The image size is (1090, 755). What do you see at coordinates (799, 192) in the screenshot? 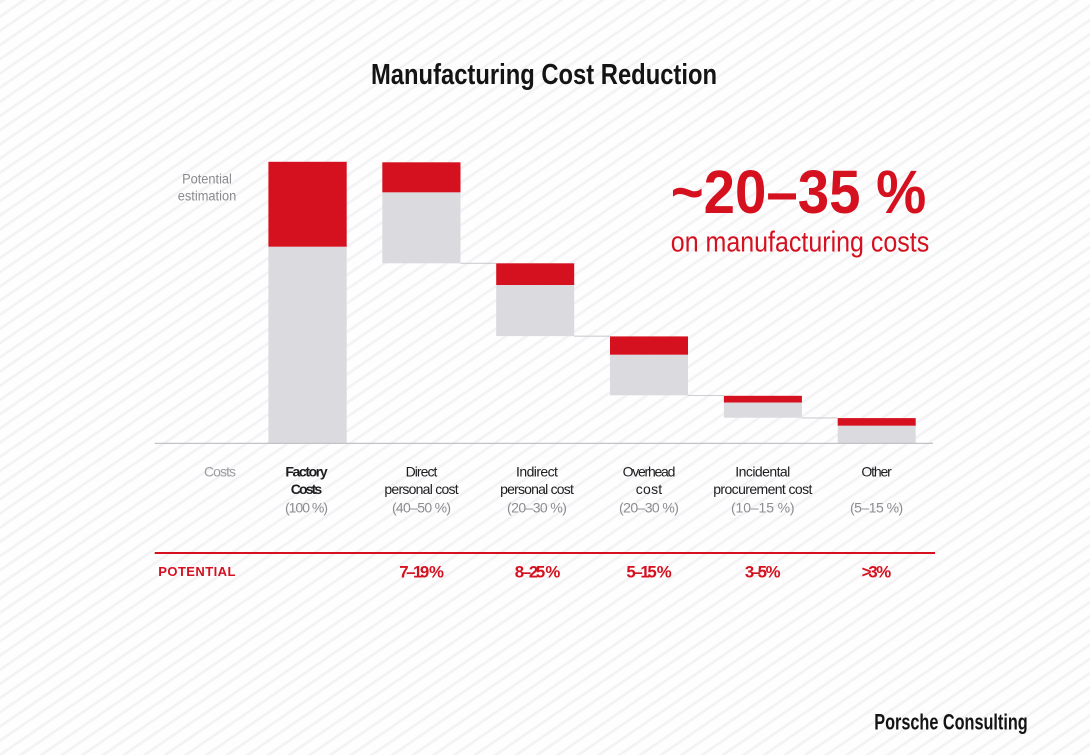
I see `svg-text: ~20–35 %` at bounding box center [799, 192].